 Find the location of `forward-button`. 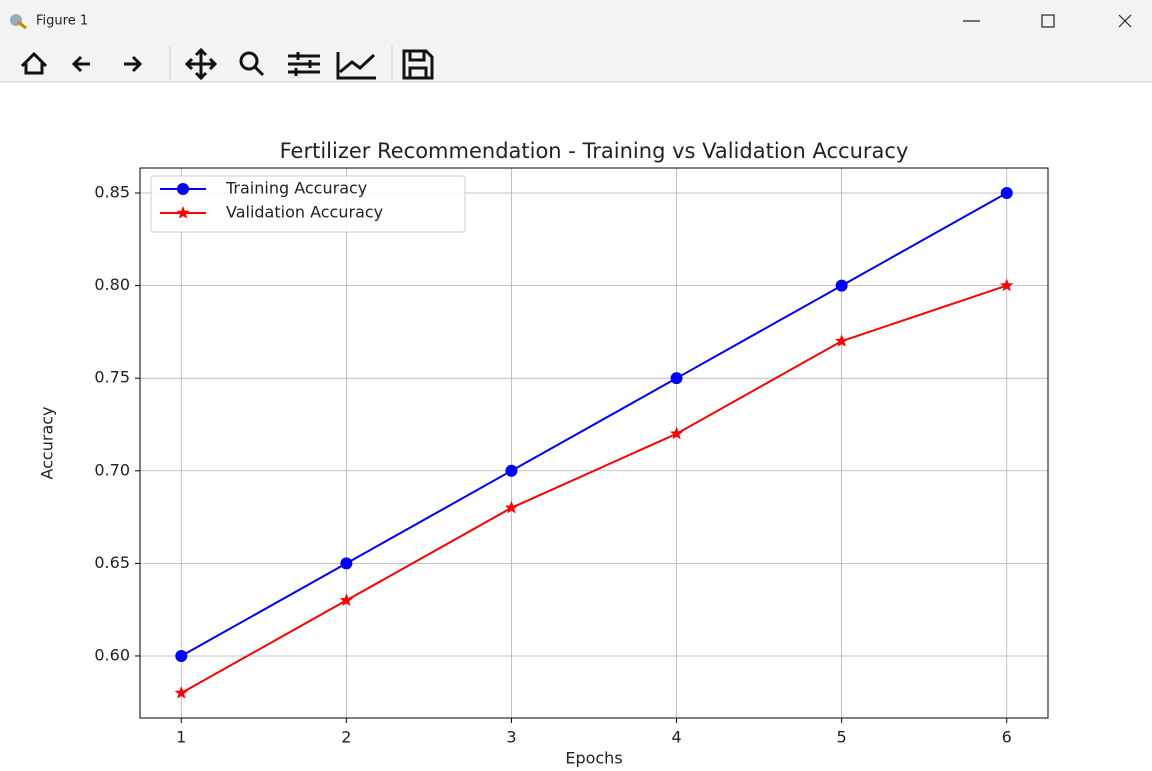

forward-button is located at coordinates (133, 64).